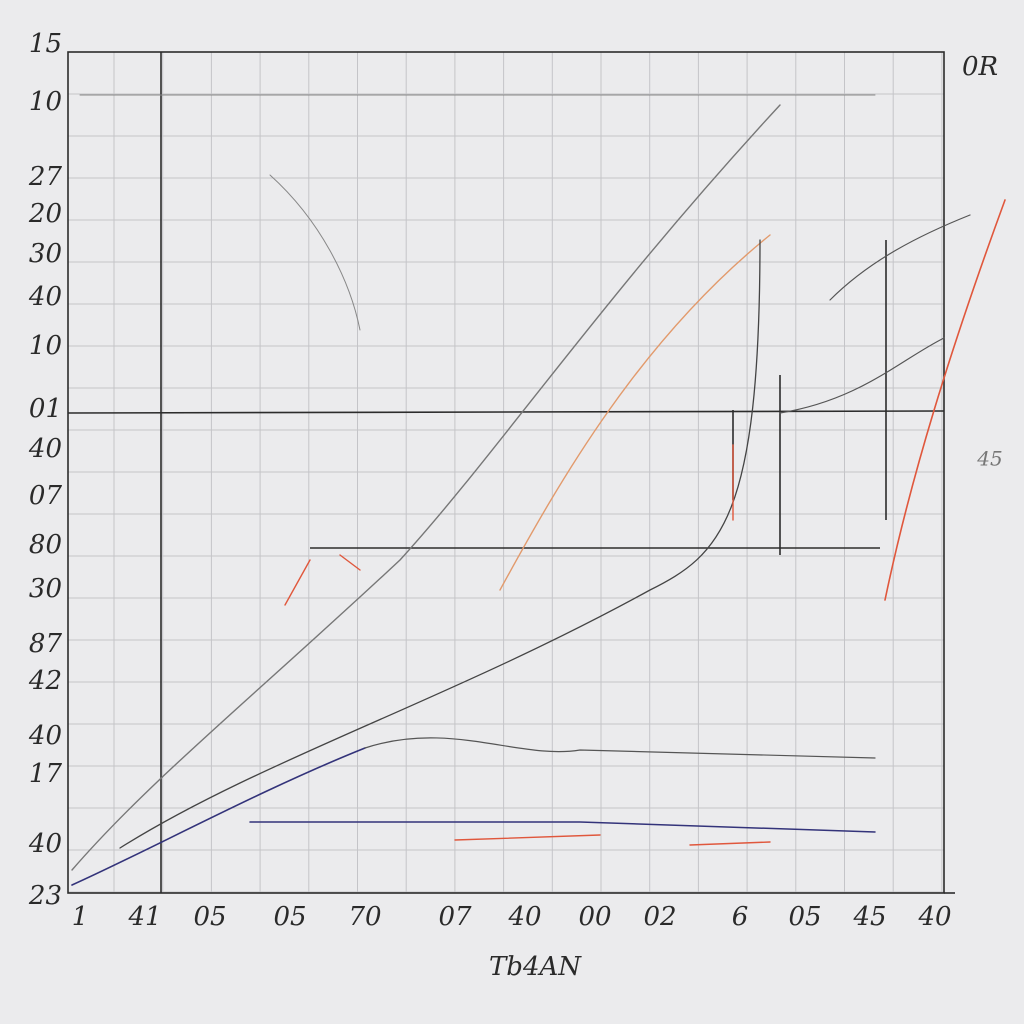 The width and height of the screenshot is (1024, 1024). I want to click on x-tick-label: 00, so click(594, 917).